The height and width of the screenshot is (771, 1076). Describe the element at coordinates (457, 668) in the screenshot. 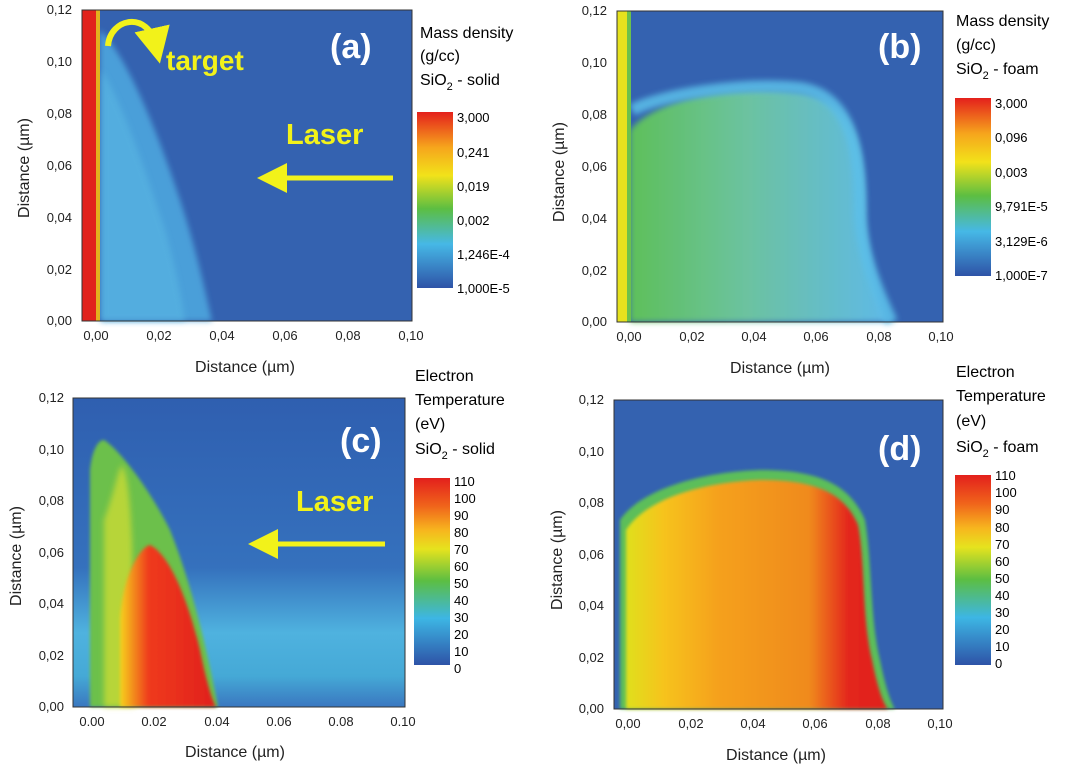

I see `colorbar-tick: 0` at that location.